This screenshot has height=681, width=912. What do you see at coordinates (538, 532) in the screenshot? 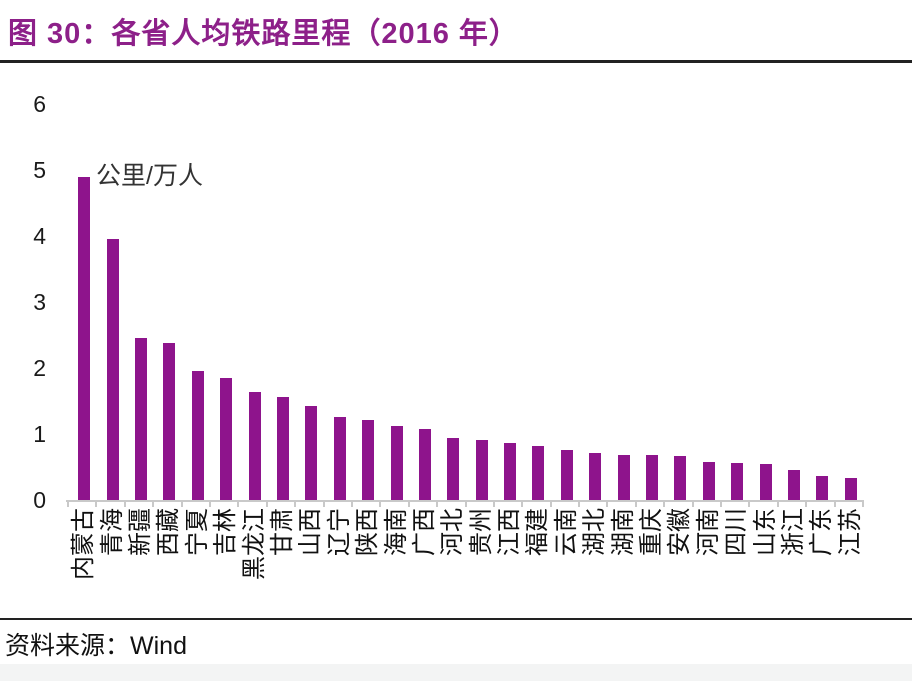
I see `x-category-label: 福建` at bounding box center [538, 532].